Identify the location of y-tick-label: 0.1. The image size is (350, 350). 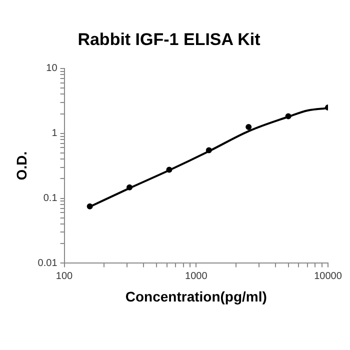
(50, 198).